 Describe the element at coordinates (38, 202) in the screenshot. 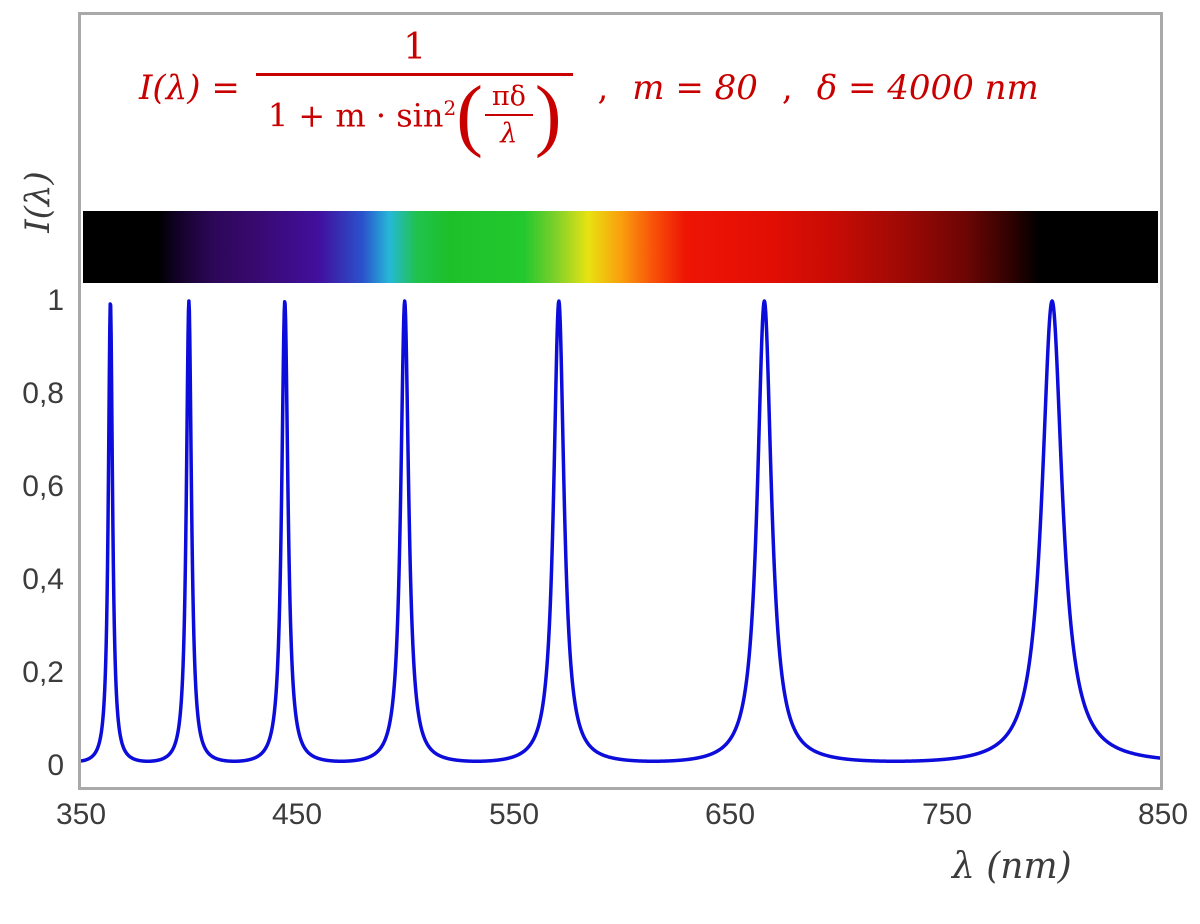

I see `y-axis-title: I(λ)` at that location.